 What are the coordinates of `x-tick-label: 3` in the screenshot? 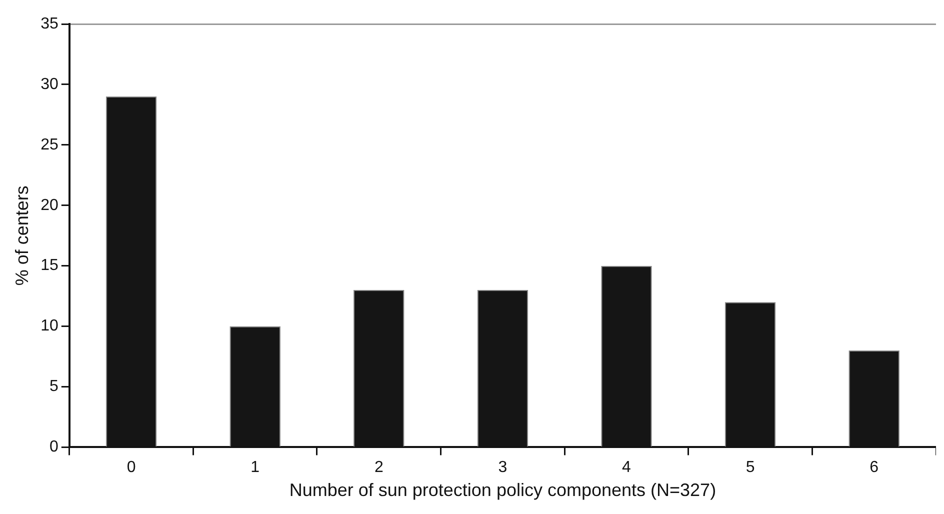 It's located at (503, 467).